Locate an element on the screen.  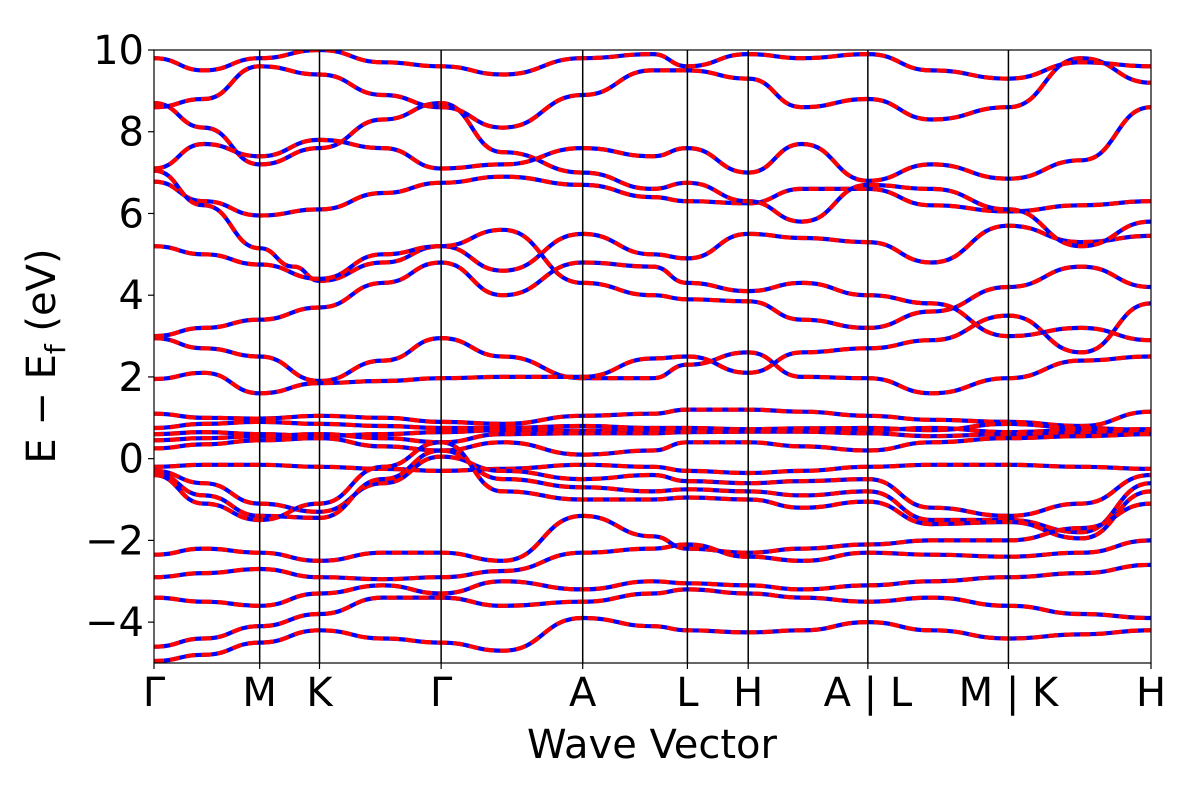
band-23-dft is located at coordinates (652, 65).